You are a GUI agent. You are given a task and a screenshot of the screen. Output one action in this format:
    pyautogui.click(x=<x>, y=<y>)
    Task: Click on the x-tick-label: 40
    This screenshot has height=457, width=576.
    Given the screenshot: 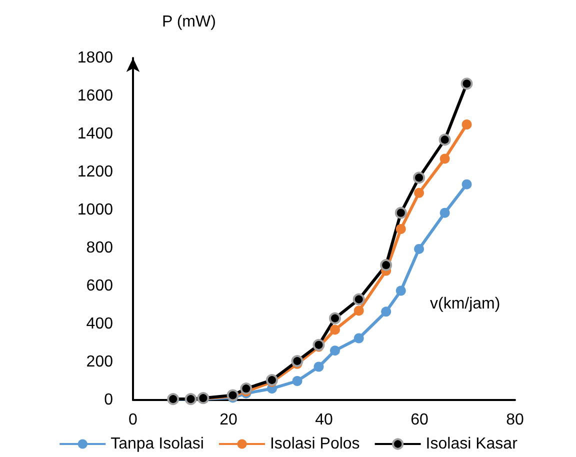 What is the action you would take?
    pyautogui.click(x=324, y=420)
    